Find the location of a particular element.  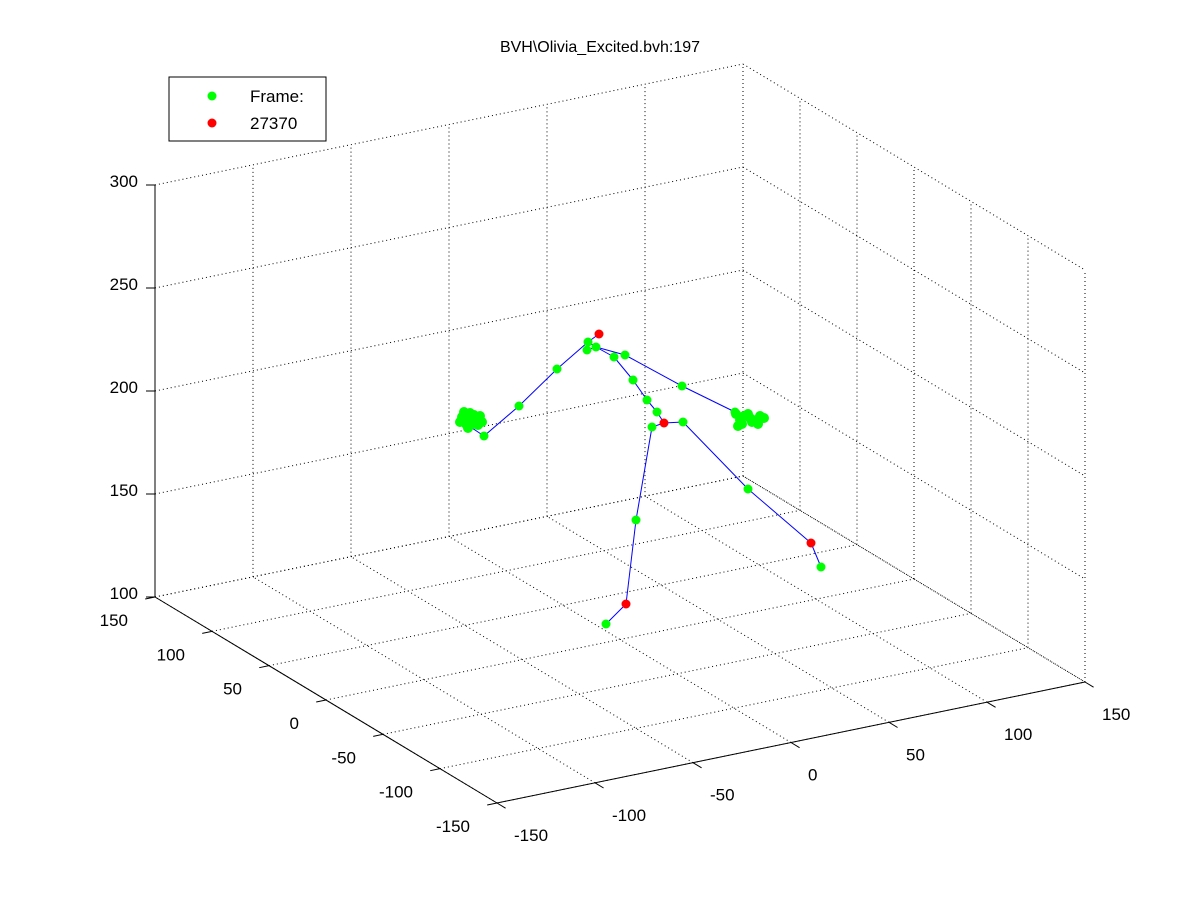

x-tick-label-0: -150 is located at coordinates (531, 835).